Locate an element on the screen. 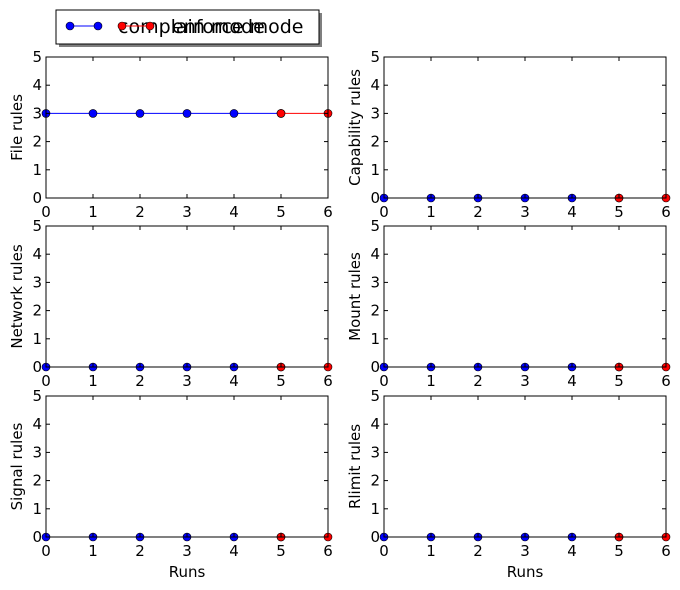 This screenshot has height=590, width=680. y-axis-label: Capability rules is located at coordinates (355, 127).